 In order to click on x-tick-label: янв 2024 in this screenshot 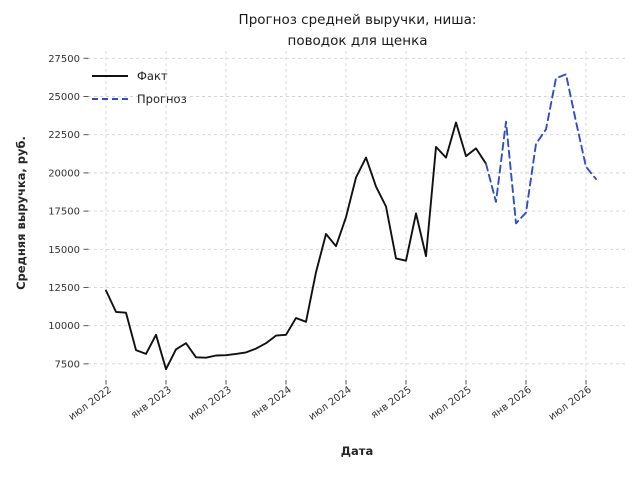, I will do `click(271, 403)`.